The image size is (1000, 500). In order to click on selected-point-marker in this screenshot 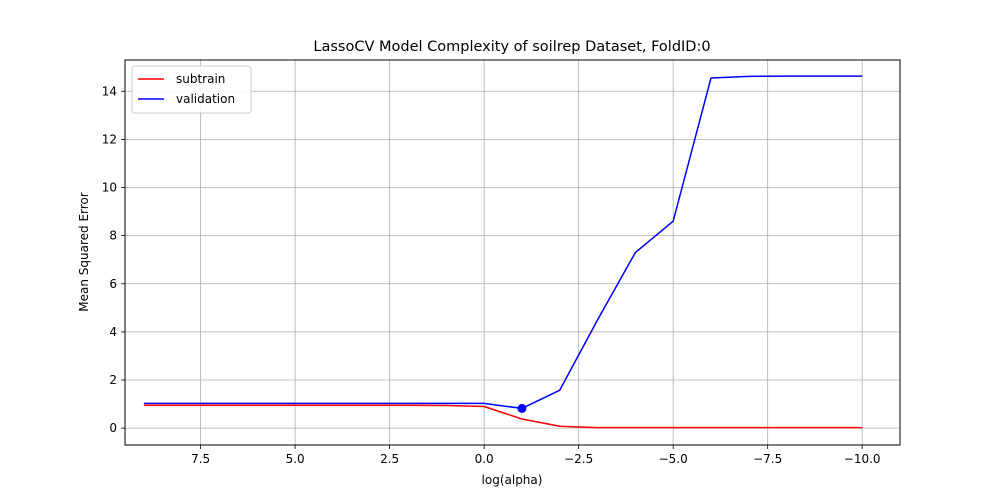, I will do `click(522, 408)`.